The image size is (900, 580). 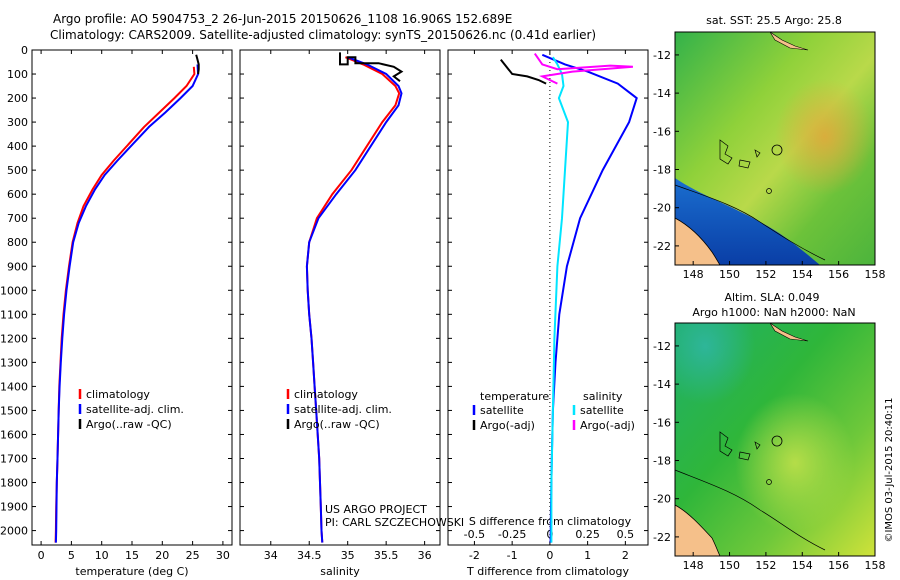 I want to click on temperature-legend-label: satellite-adj. clim., so click(x=135, y=409).